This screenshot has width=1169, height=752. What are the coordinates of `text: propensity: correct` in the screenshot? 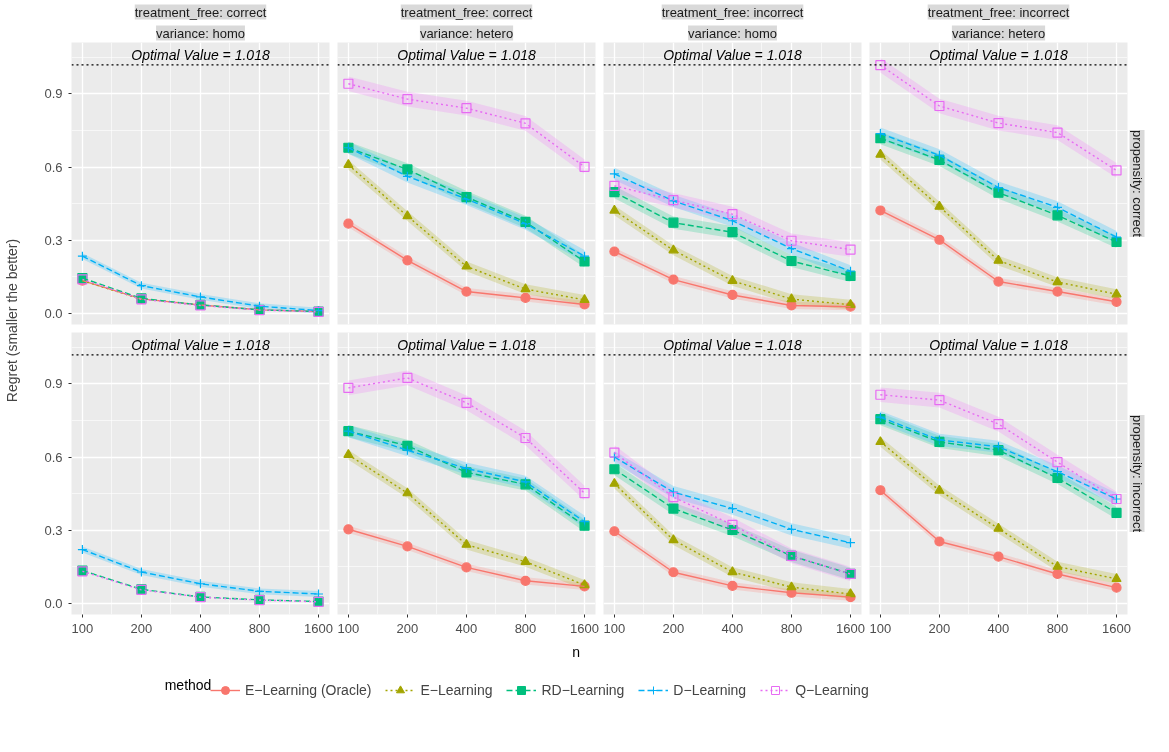 It's located at (1137, 184).